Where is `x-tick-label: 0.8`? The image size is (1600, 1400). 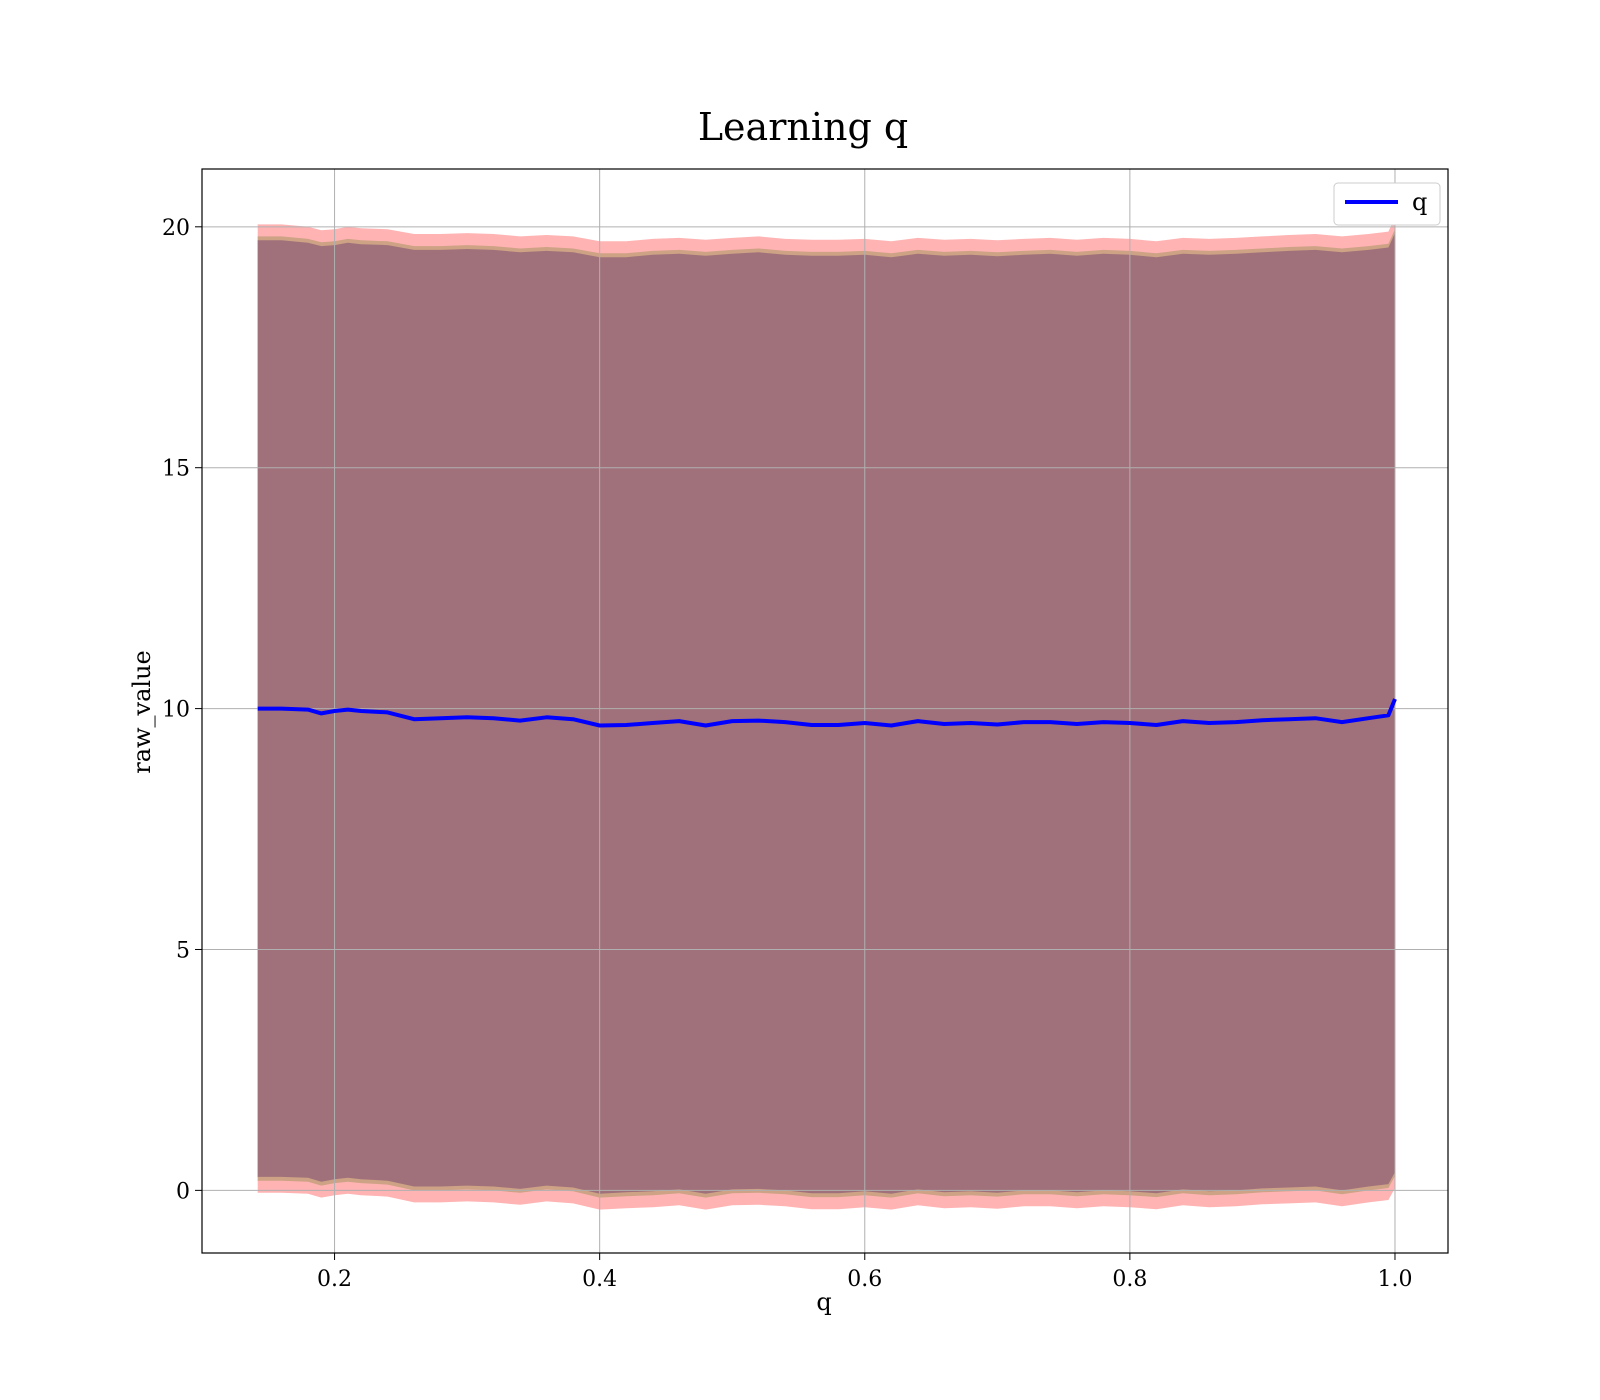
x-tick-label: 0.8 is located at coordinates (1129, 1279).